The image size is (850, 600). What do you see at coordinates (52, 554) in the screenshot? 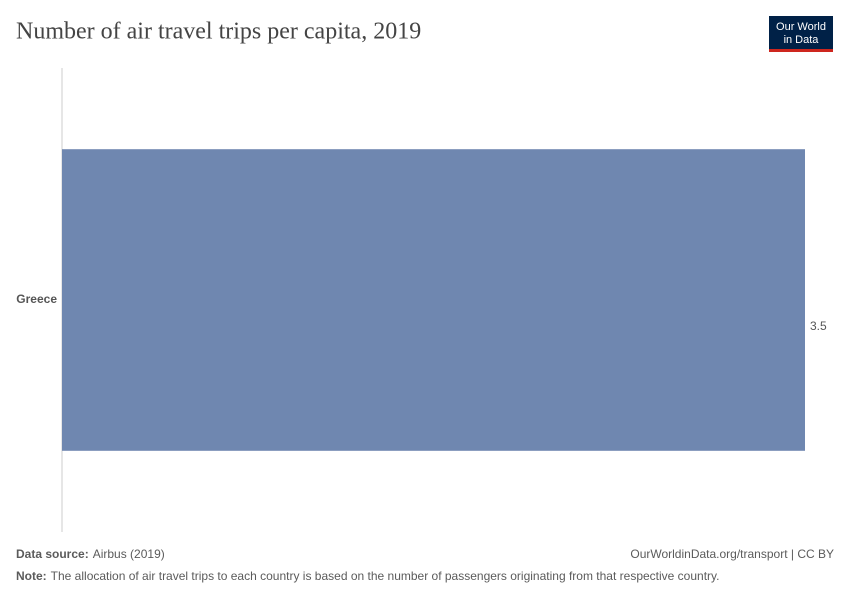
I see `source-label: Data source:` at bounding box center [52, 554].